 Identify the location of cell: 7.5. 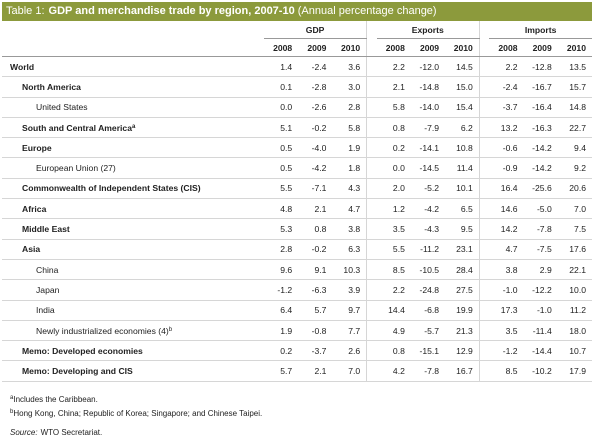
(574, 229).